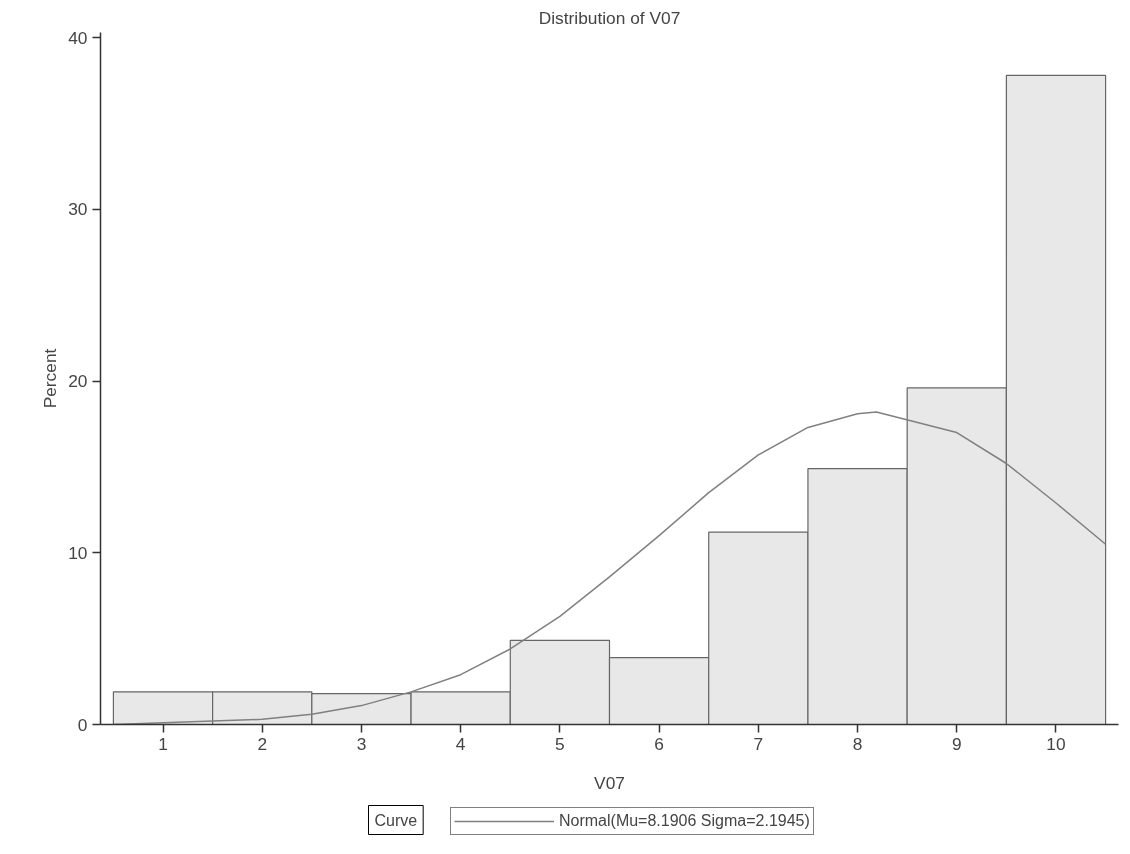 The width and height of the screenshot is (1130, 854). What do you see at coordinates (758, 743) in the screenshot?
I see `x-tick-label: 7` at bounding box center [758, 743].